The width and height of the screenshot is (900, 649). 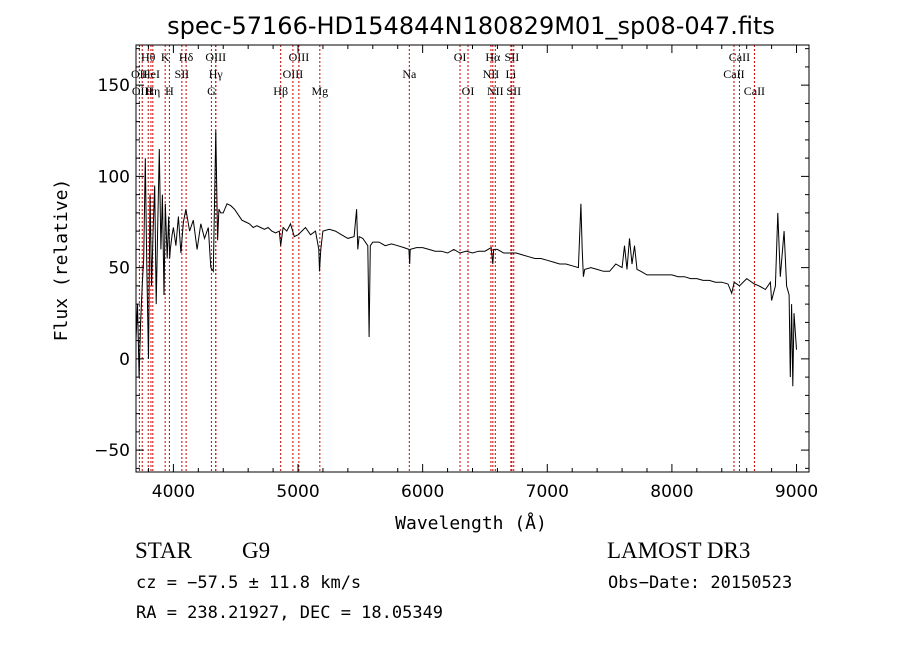 What do you see at coordinates (493, 57) in the screenshot?
I see `line-label-6563: Hα` at bounding box center [493, 57].